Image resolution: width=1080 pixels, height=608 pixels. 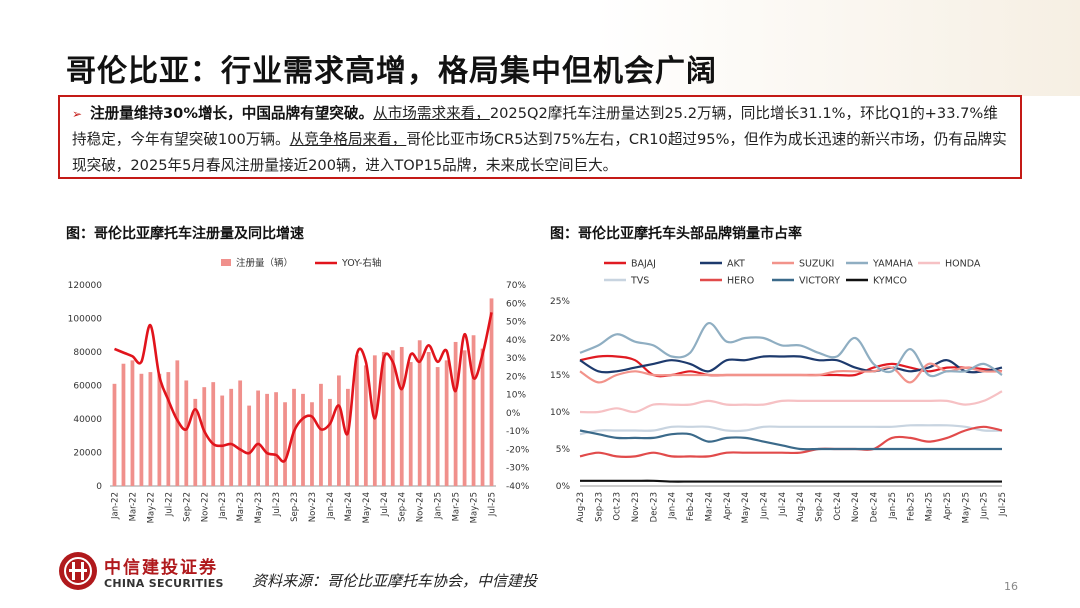 What do you see at coordinates (516, 341) in the screenshot?
I see `y2-tick-label: 40%` at bounding box center [516, 341].